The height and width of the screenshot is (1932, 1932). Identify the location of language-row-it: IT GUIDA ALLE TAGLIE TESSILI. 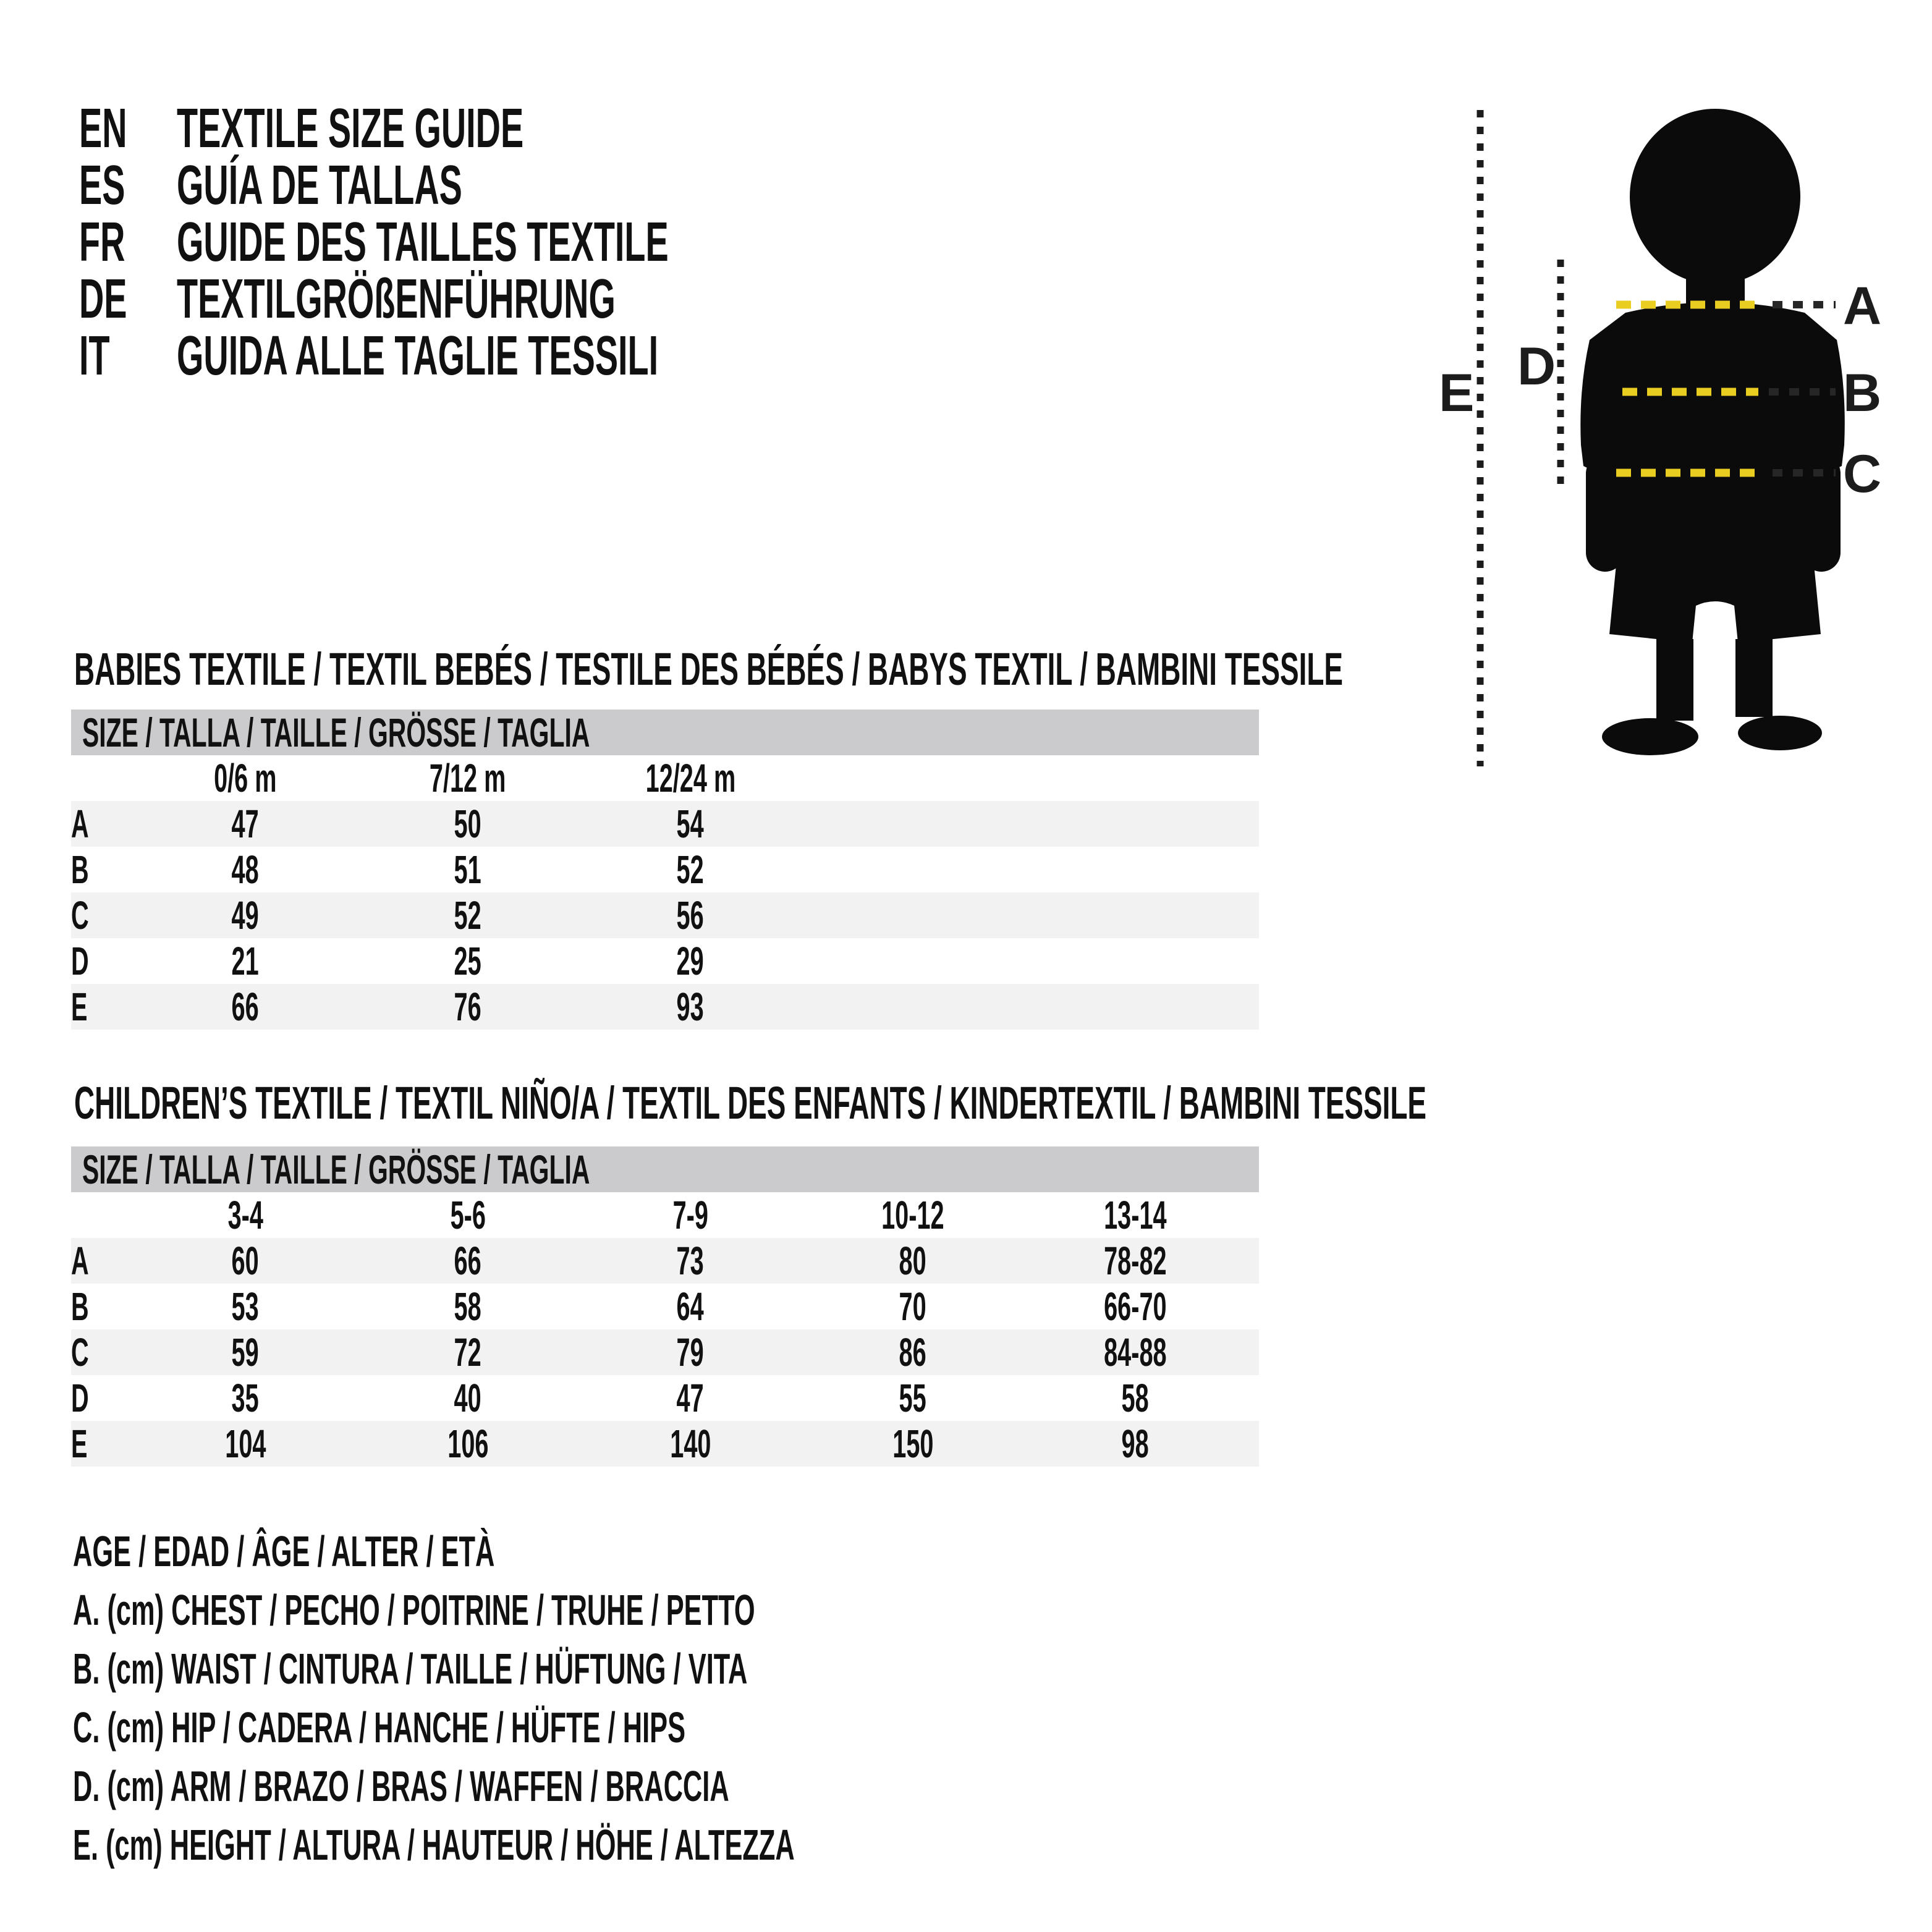
(524, 356).